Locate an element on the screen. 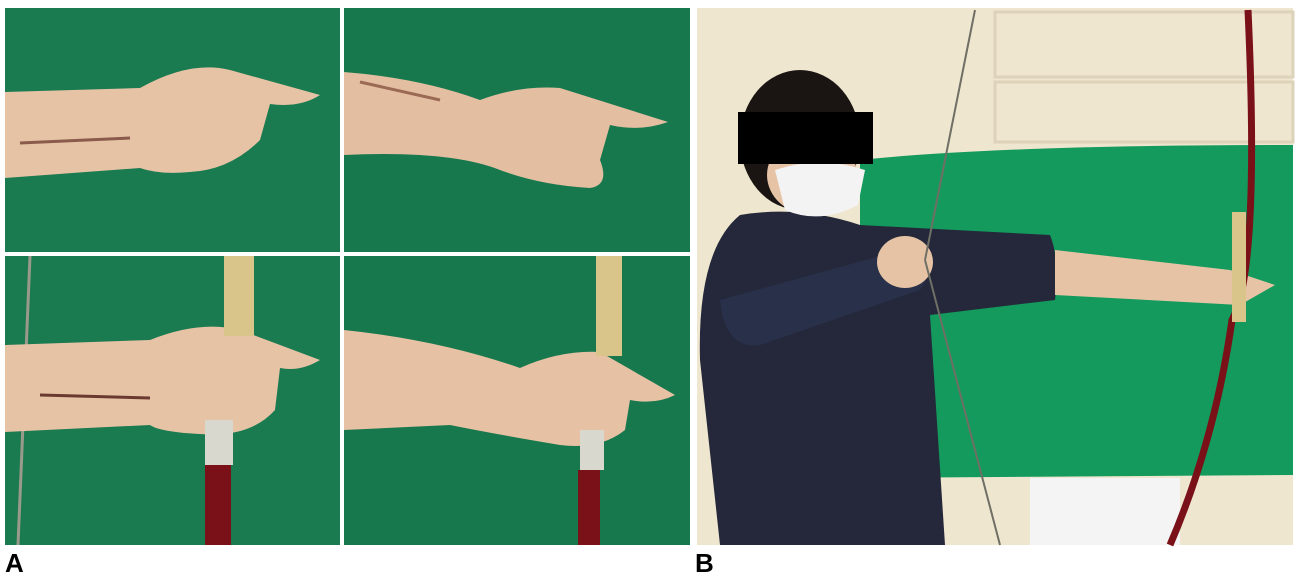 Image resolution: width=1298 pixels, height=579 pixels. censor-bar is located at coordinates (805, 138).